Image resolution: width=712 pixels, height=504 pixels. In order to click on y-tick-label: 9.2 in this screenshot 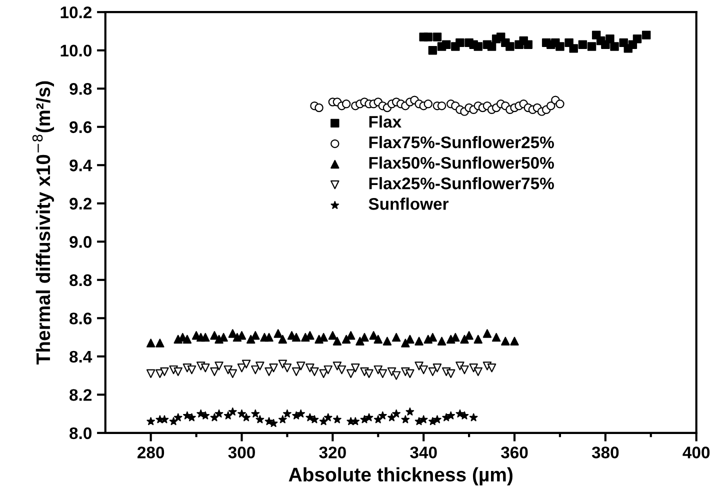, I will do `click(81, 204)`.